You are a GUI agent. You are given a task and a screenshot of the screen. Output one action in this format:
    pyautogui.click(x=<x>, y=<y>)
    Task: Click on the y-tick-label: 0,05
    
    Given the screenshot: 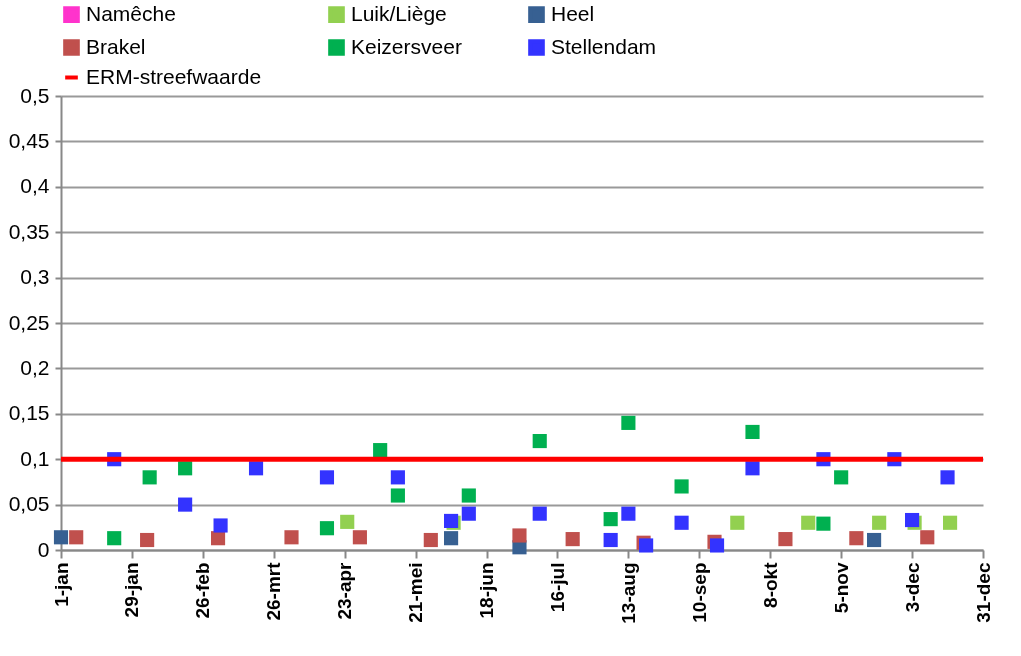 What is the action you would take?
    pyautogui.click(x=29, y=504)
    